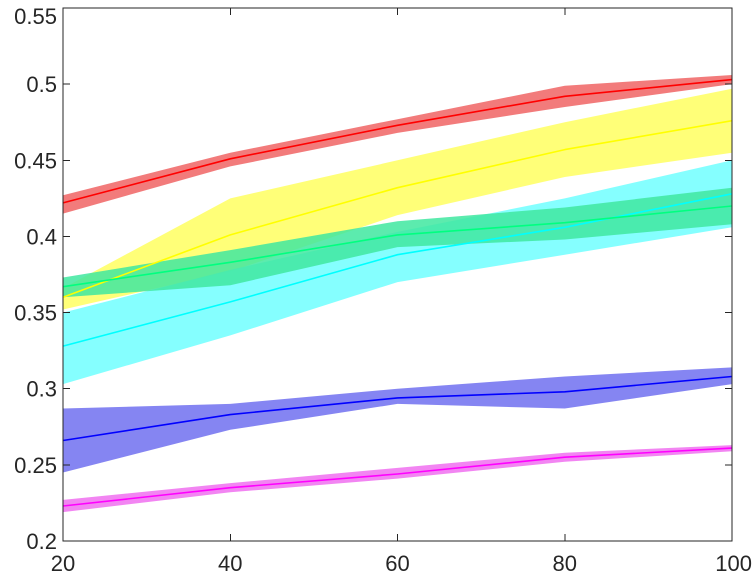  What do you see at coordinates (41, 236) in the screenshot?
I see `y-tick-label: 0.4` at bounding box center [41, 236].